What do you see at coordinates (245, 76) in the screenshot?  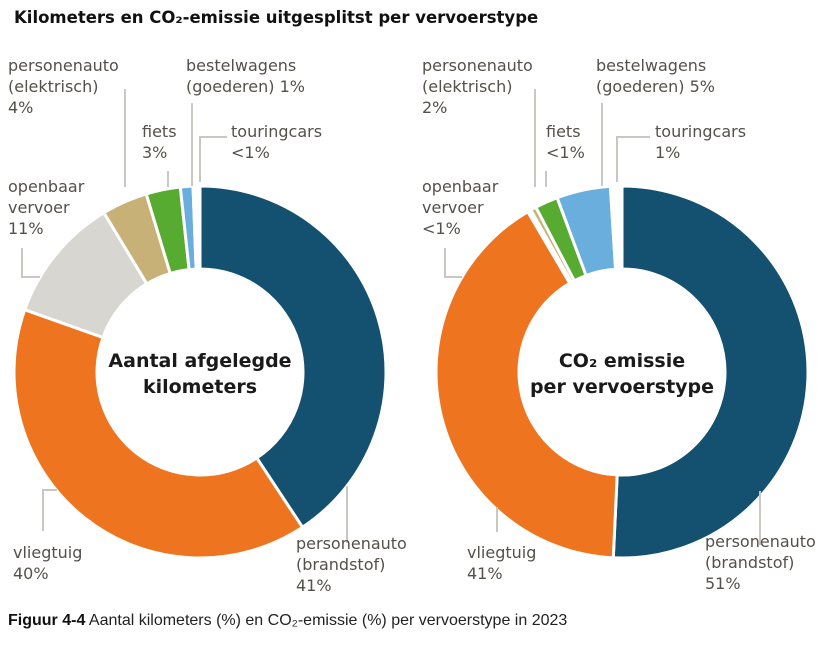 I see `slice-callout: bestelwagens (goederen) 1%` at bounding box center [245, 76].